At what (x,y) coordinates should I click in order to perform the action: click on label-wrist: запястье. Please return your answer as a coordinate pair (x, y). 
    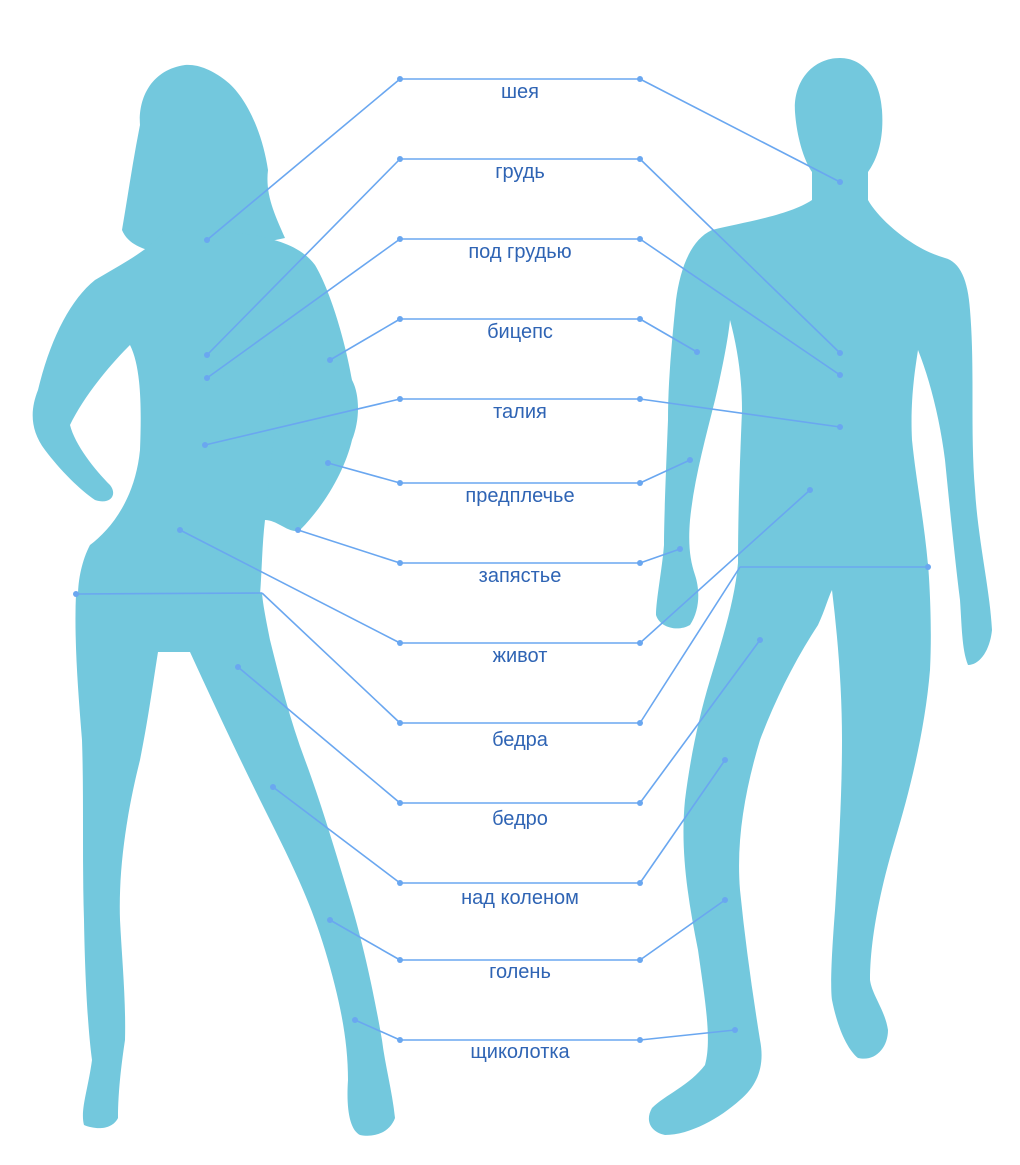
    Looking at the image, I should click on (520, 576).